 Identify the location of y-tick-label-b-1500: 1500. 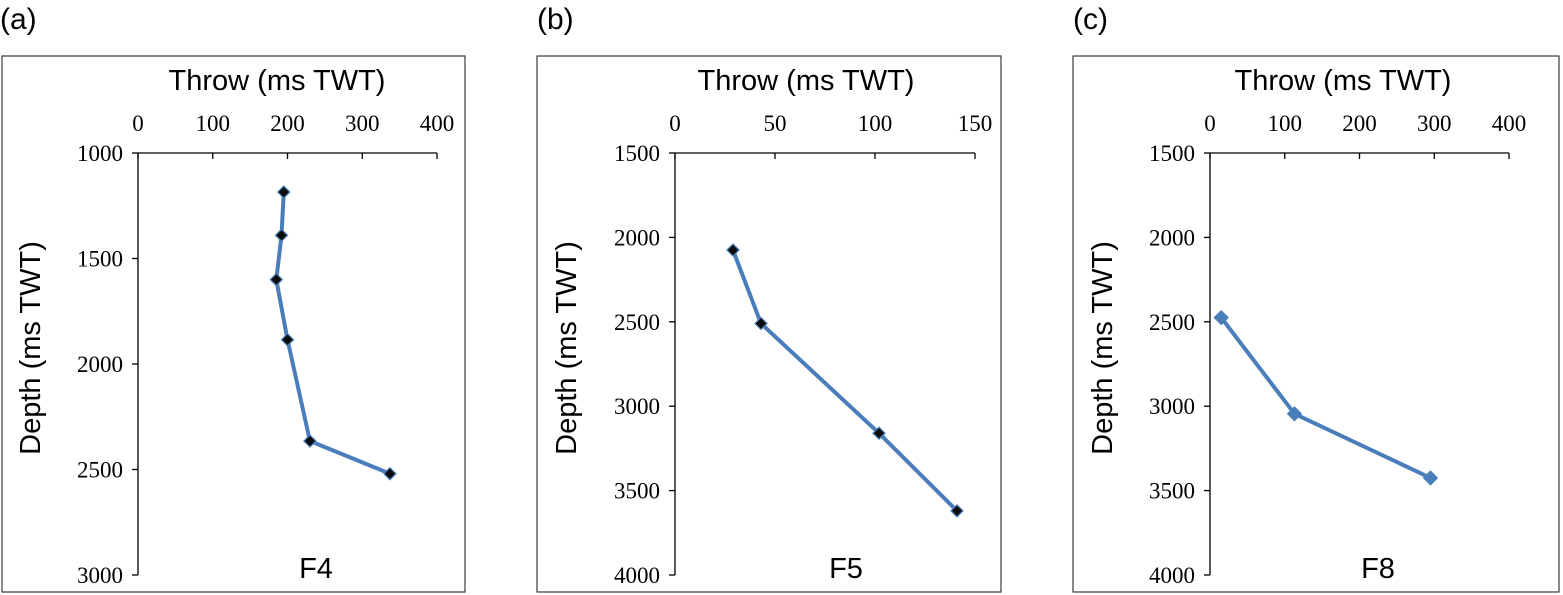
(637, 153).